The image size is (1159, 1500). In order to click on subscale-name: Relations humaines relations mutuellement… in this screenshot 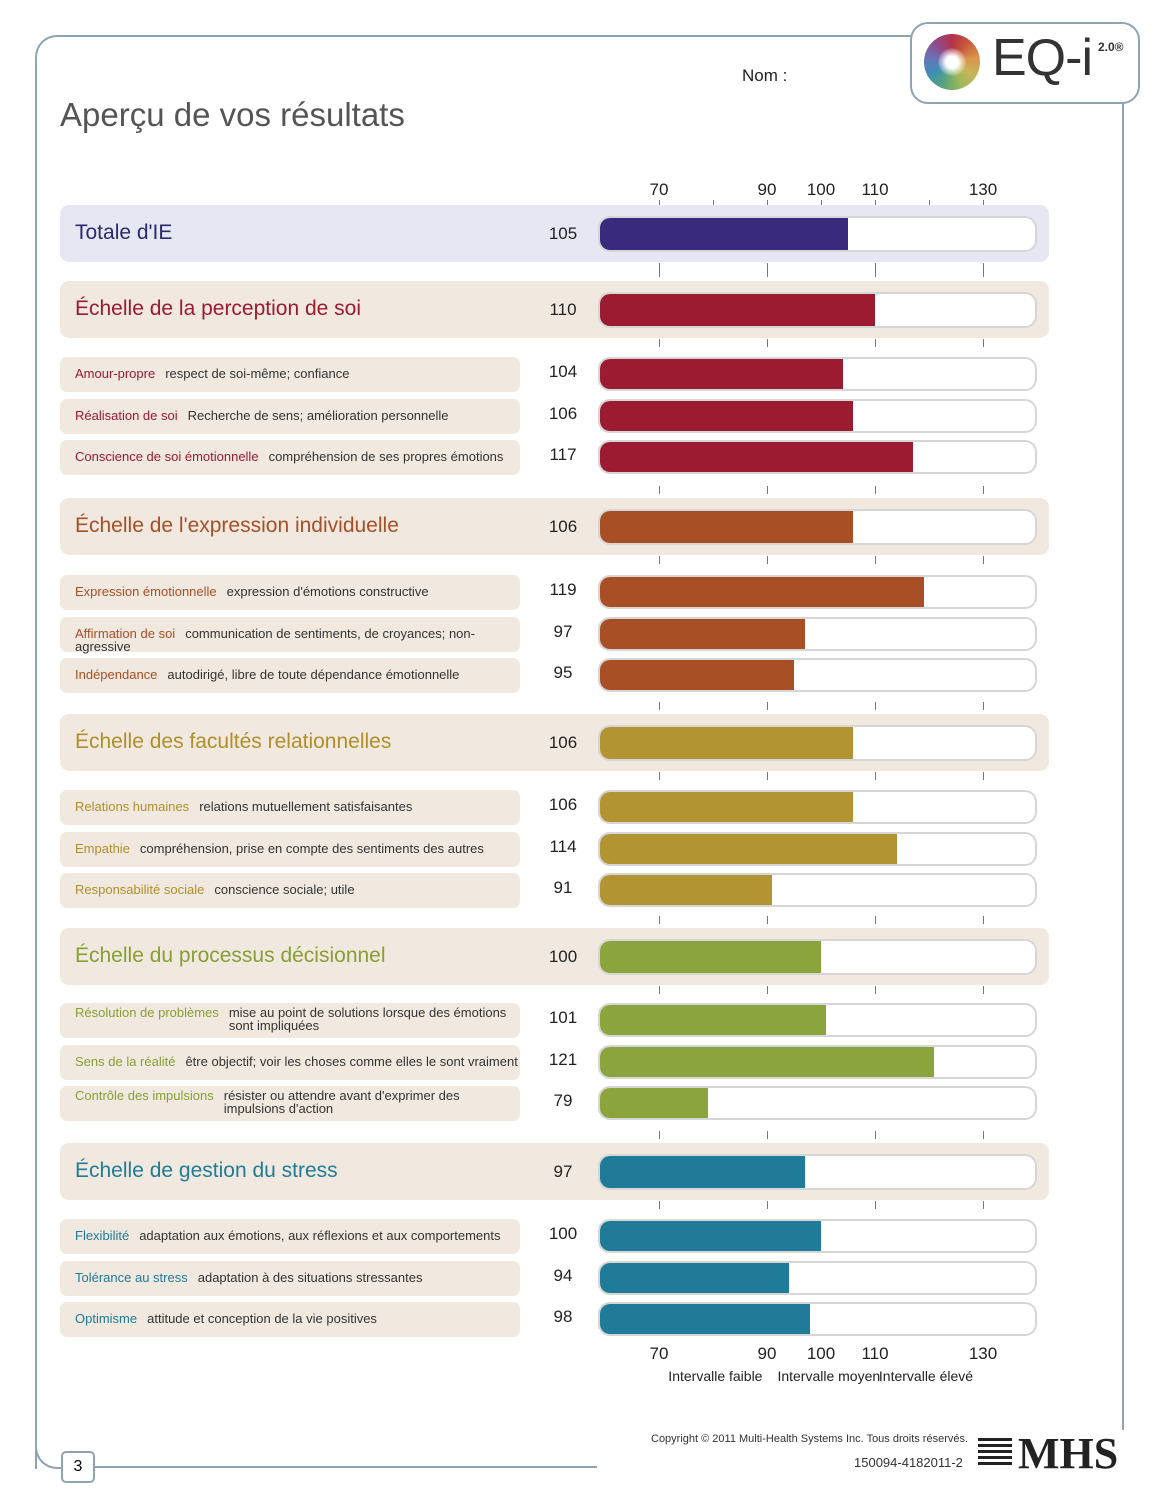, I will do `click(243, 806)`.